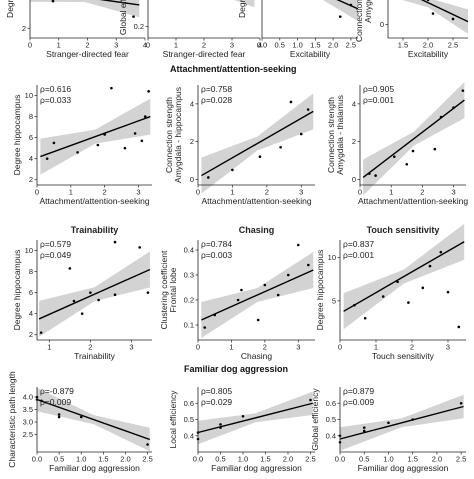 The image size is (474, 479). Describe the element at coordinates (360, 192) in the screenshot. I see `x-tick-label: 0` at that location.